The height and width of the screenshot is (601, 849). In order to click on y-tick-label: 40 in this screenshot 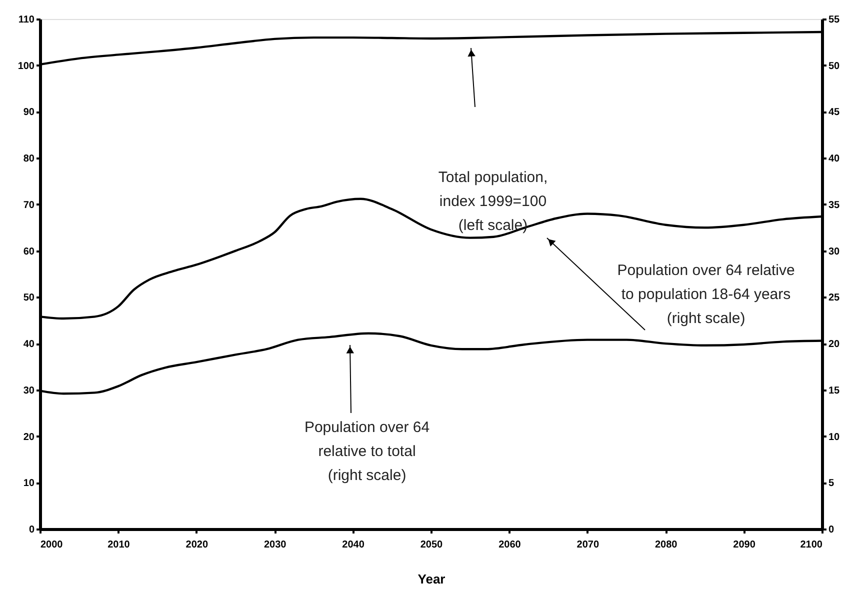, I will do `click(29, 344)`.